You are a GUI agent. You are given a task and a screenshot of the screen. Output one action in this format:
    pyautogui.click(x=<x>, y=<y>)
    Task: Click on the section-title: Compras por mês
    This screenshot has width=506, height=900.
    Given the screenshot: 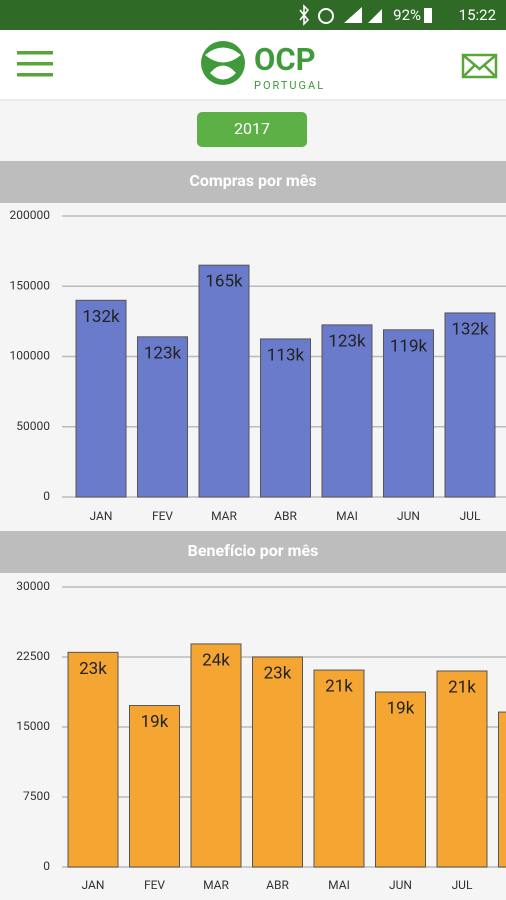 What is the action you would take?
    pyautogui.click(x=252, y=180)
    